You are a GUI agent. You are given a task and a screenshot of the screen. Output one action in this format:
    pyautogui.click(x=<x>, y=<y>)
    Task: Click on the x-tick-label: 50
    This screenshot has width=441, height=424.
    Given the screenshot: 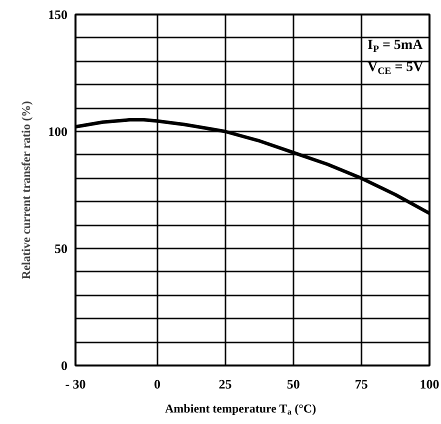 What is the action you would take?
    pyautogui.click(x=293, y=384)
    